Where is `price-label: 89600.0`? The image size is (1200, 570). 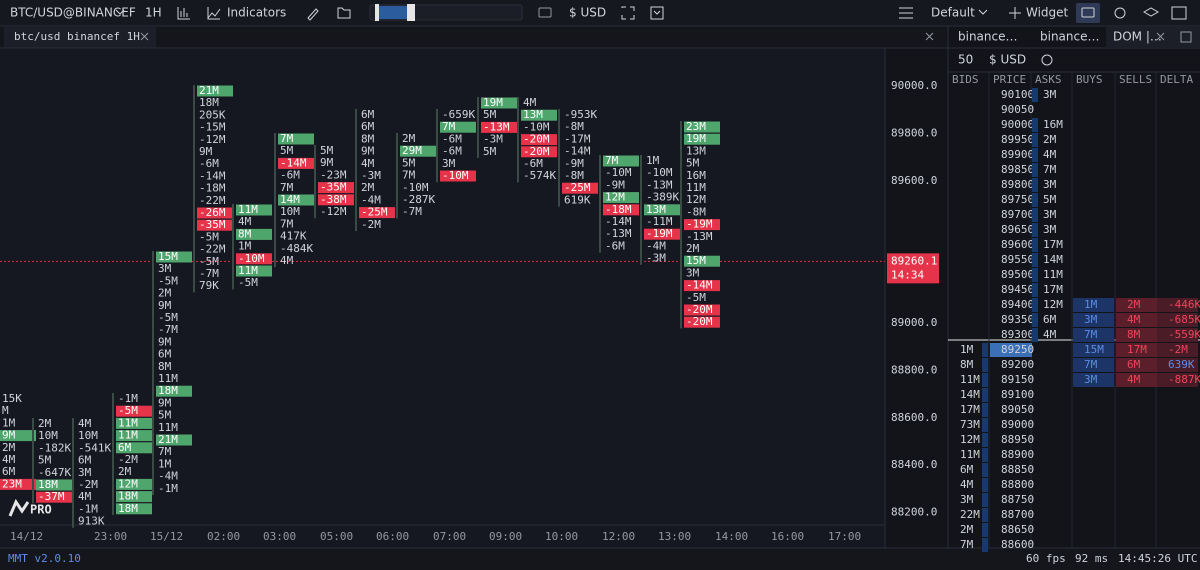
price-label: 89600.0 is located at coordinates (914, 180).